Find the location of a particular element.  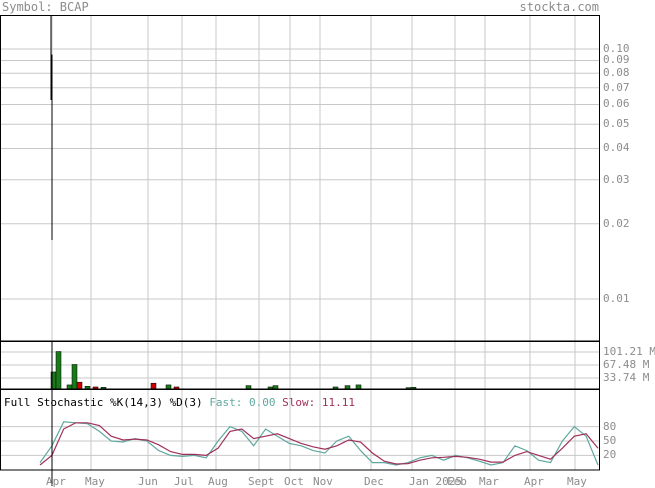

symbol-label: Symbol: BCAP is located at coordinates (45, 7).